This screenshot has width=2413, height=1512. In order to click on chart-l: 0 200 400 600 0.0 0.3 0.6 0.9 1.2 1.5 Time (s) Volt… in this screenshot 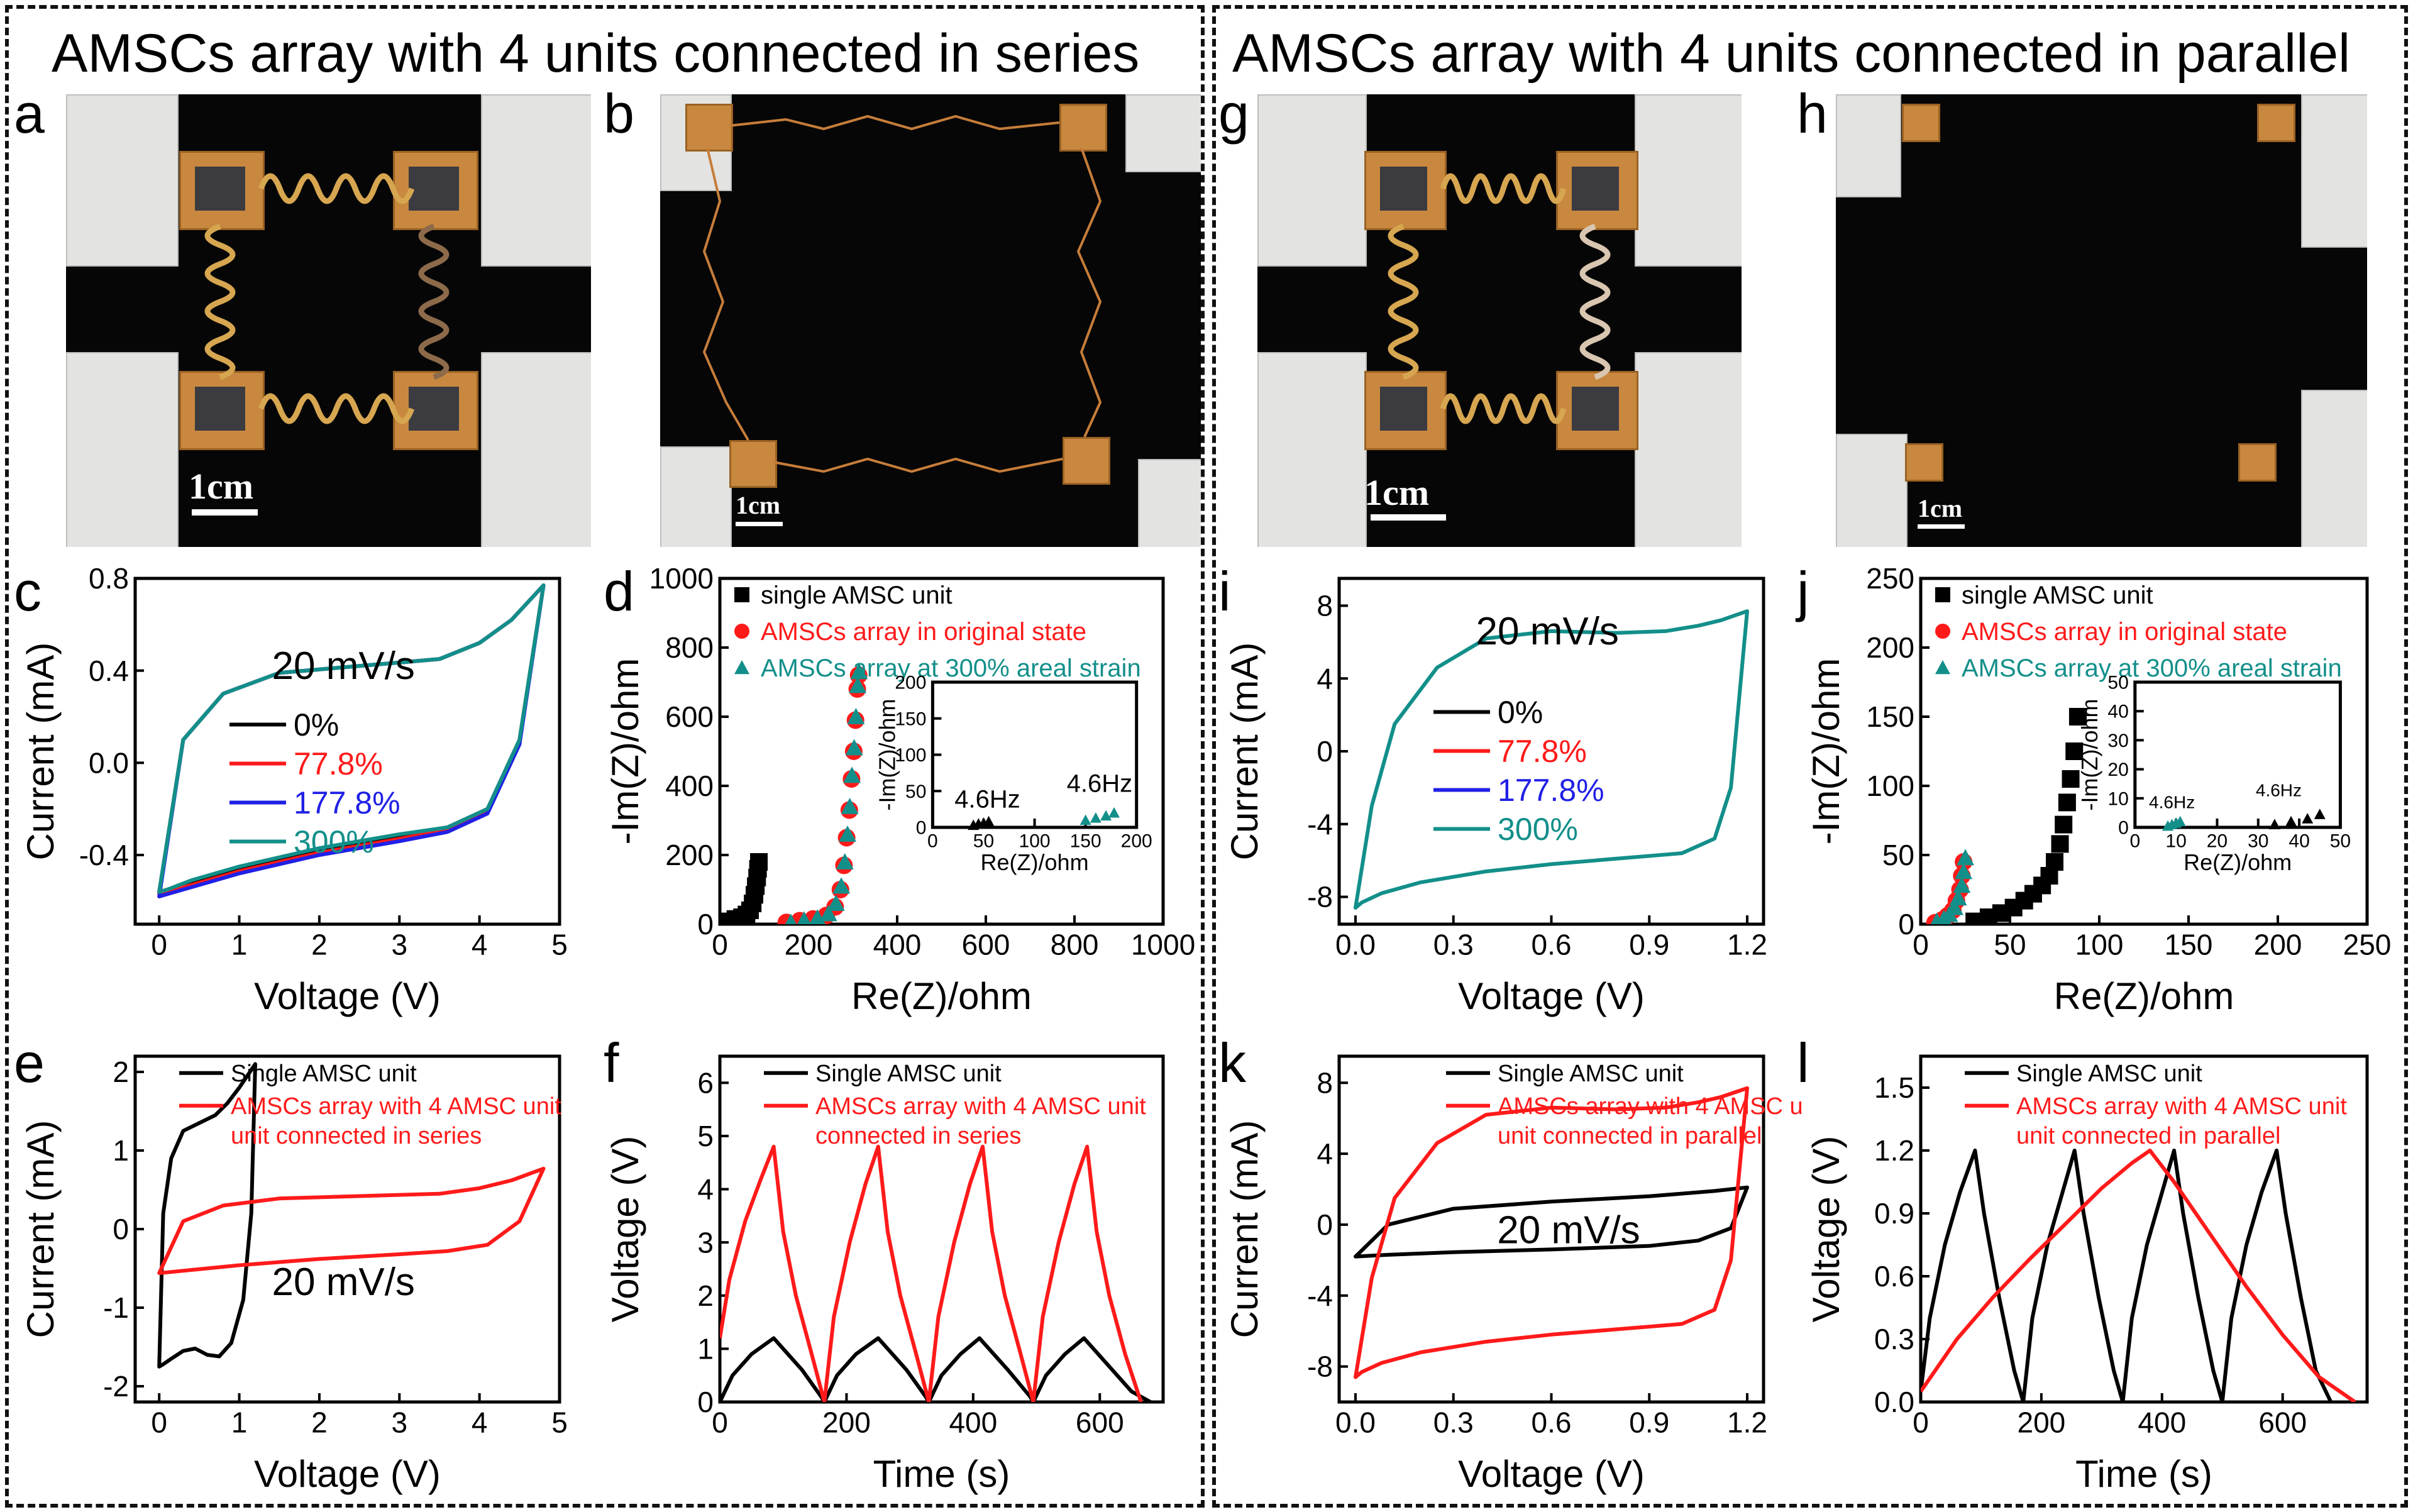, I will do `click(2087, 1274)`.